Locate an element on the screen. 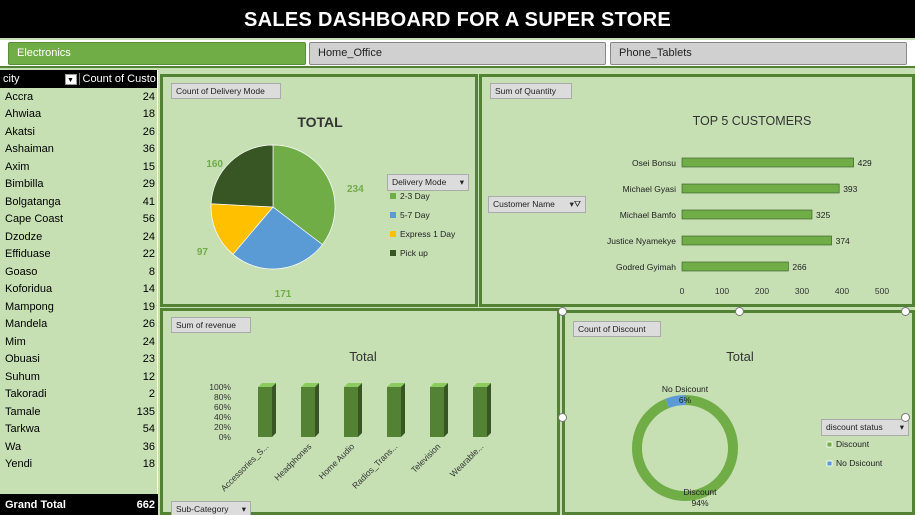 Image resolution: width=915 pixels, height=515 pixels. table-row: Tamale 135 is located at coordinates (78, 412).